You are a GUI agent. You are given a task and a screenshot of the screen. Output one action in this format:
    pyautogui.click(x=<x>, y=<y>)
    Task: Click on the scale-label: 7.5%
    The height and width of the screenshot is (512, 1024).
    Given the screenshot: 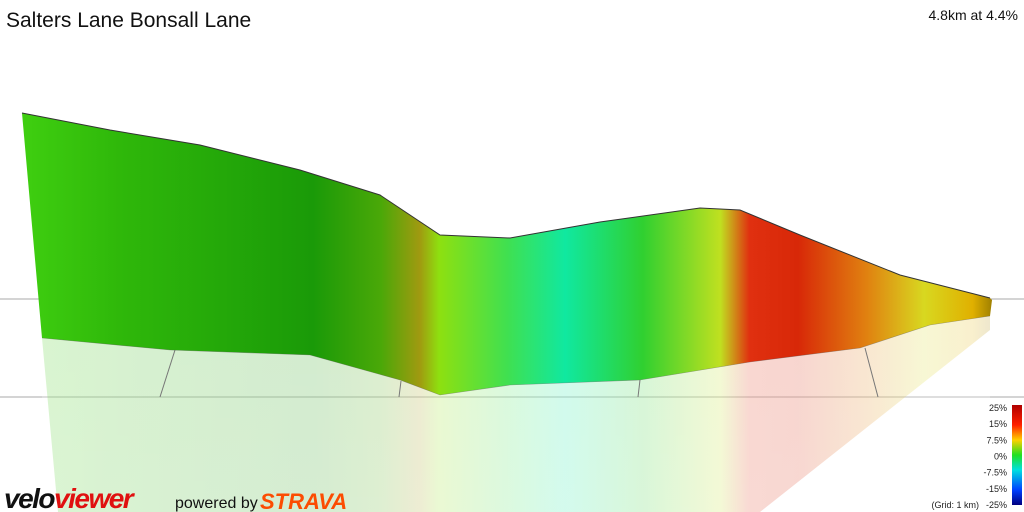 What is the action you would take?
    pyautogui.click(x=996, y=440)
    